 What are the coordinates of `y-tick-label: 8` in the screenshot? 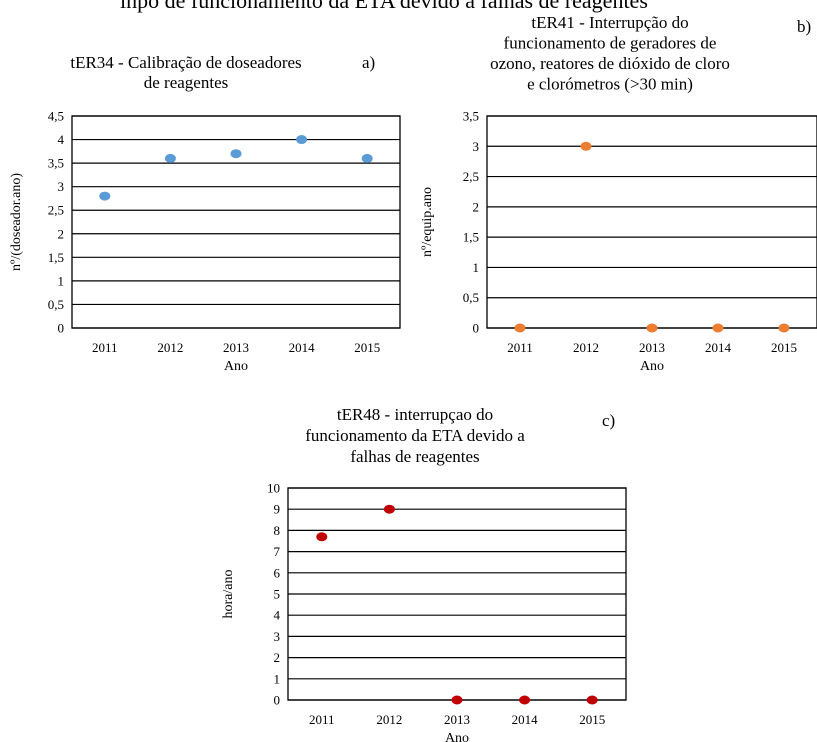 It's located at (277, 530).